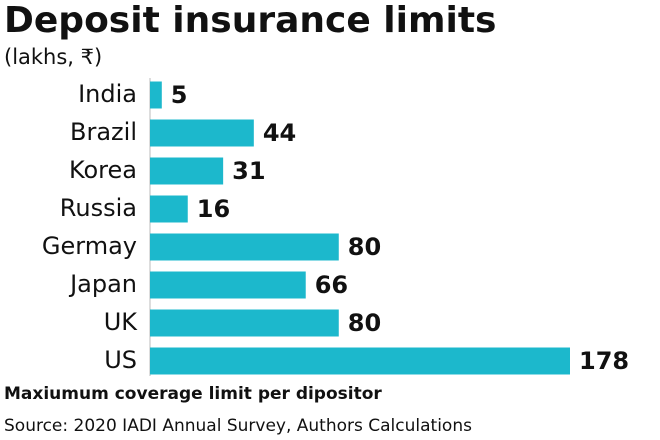 The width and height of the screenshot is (660, 440). I want to click on value-label: 16, so click(213, 209).